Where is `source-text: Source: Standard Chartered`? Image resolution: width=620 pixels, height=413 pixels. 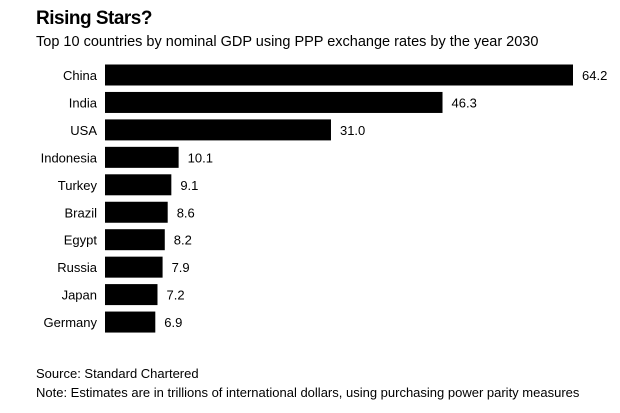 source-text: Source: Standard Chartered is located at coordinates (117, 373).